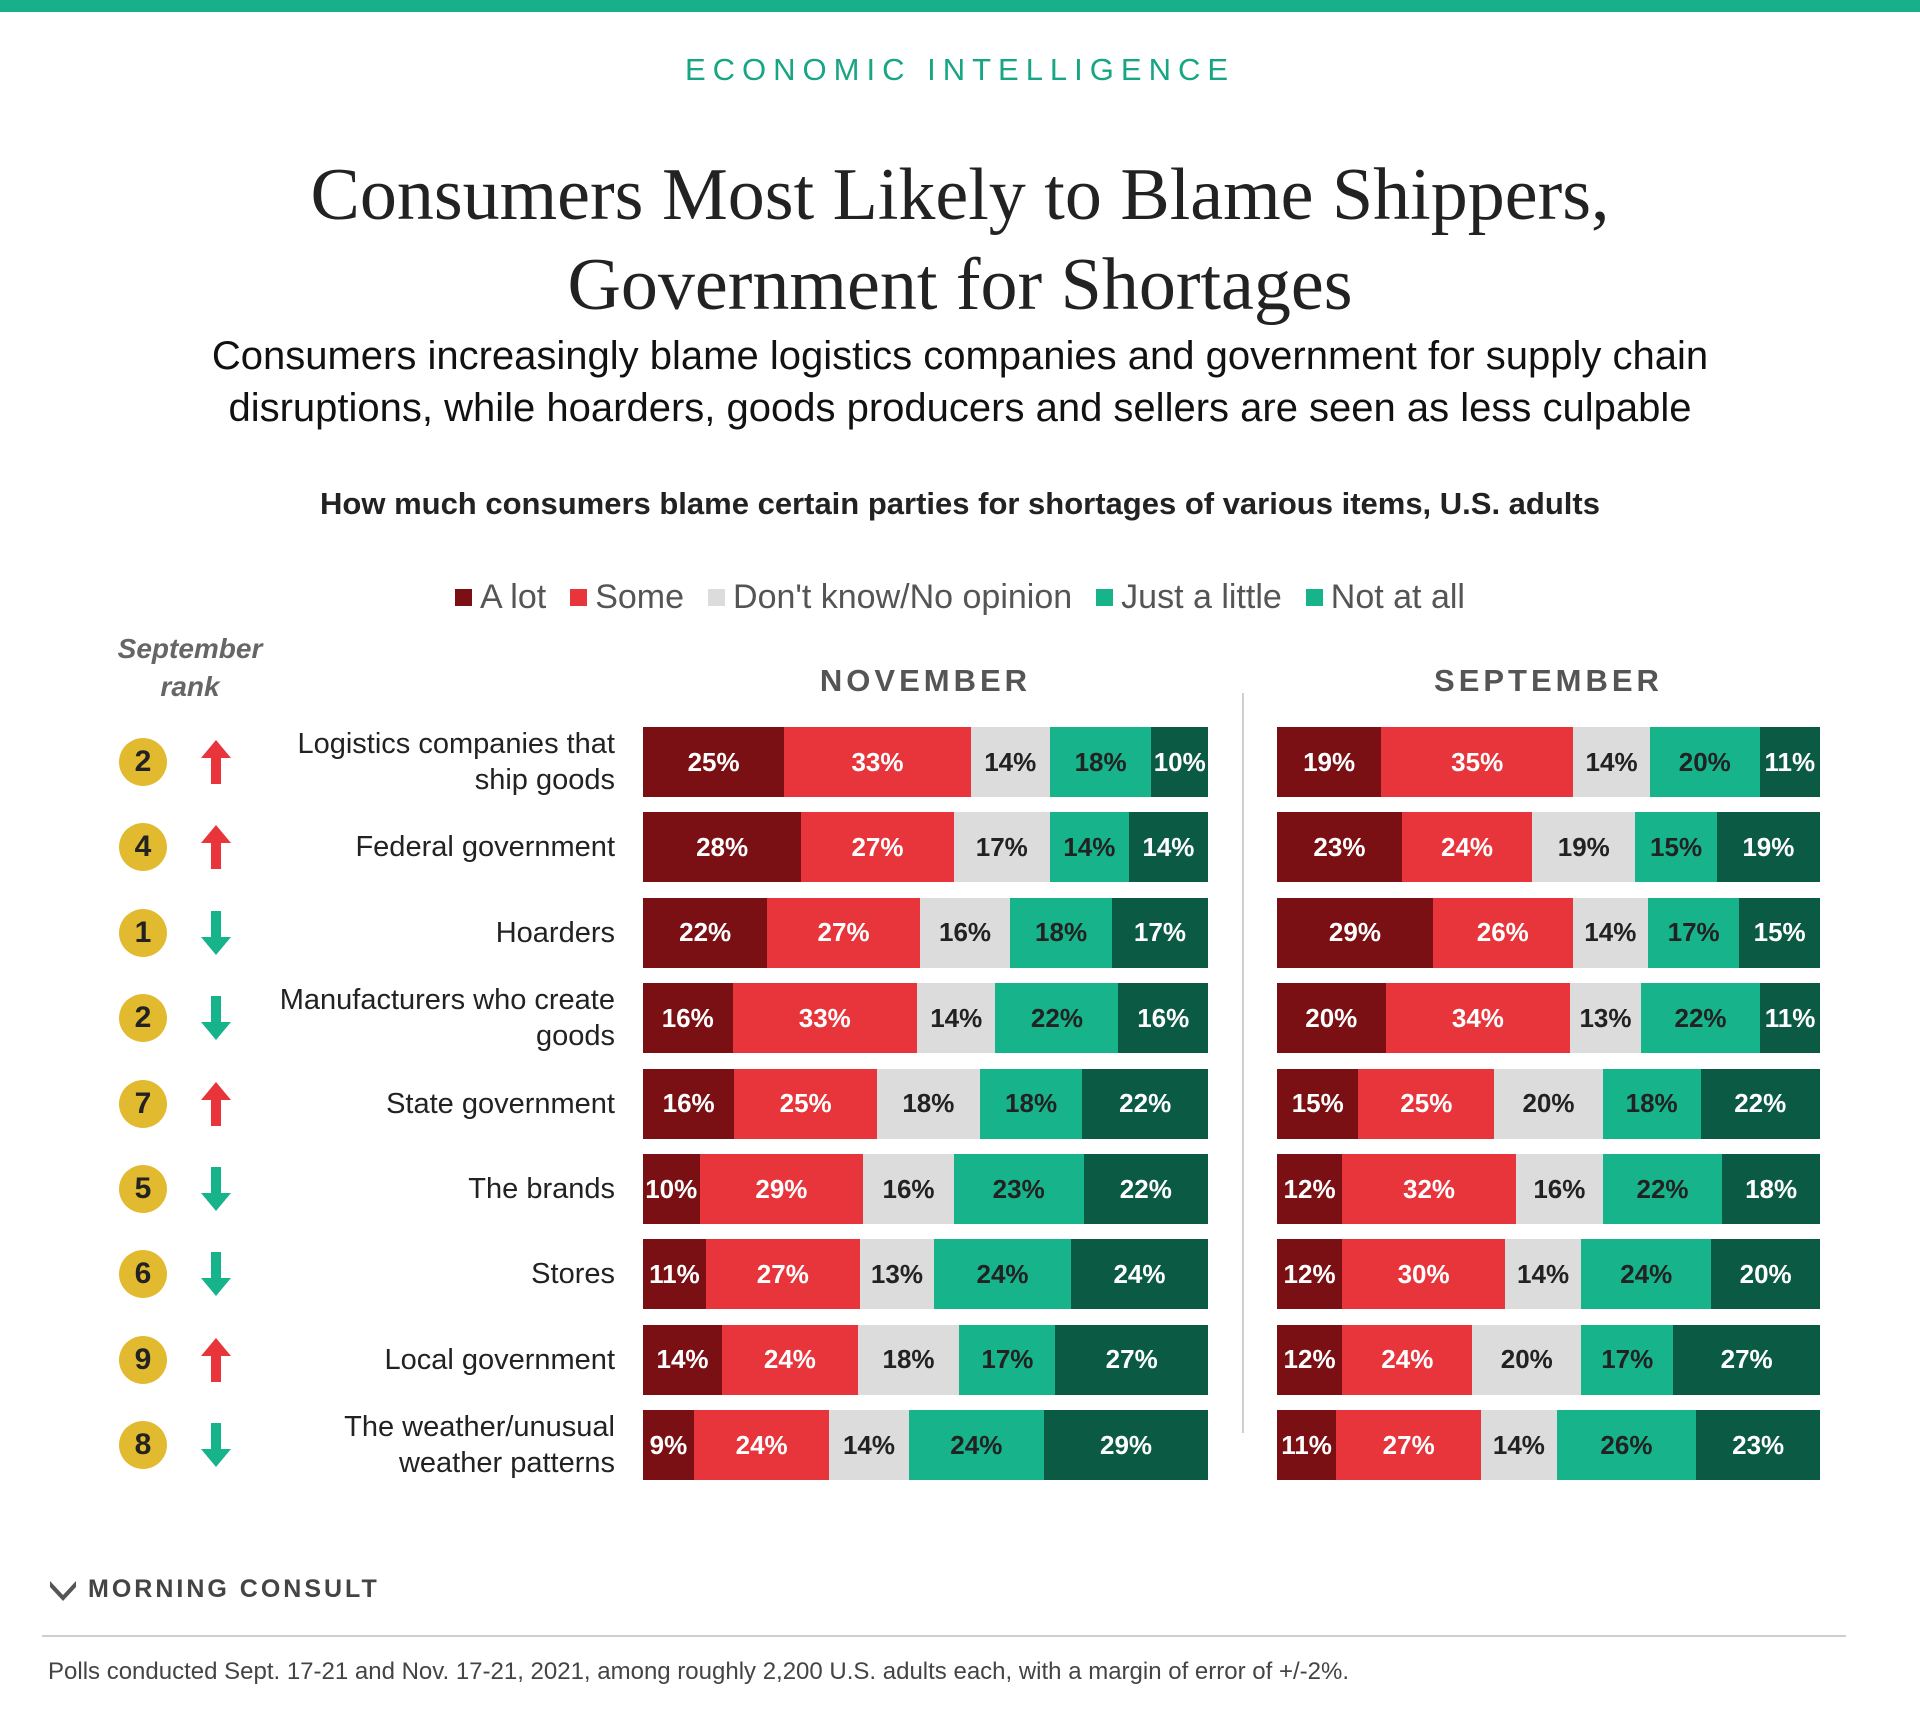  I want to click on bar-segment-some: 26%, so click(1502, 932).